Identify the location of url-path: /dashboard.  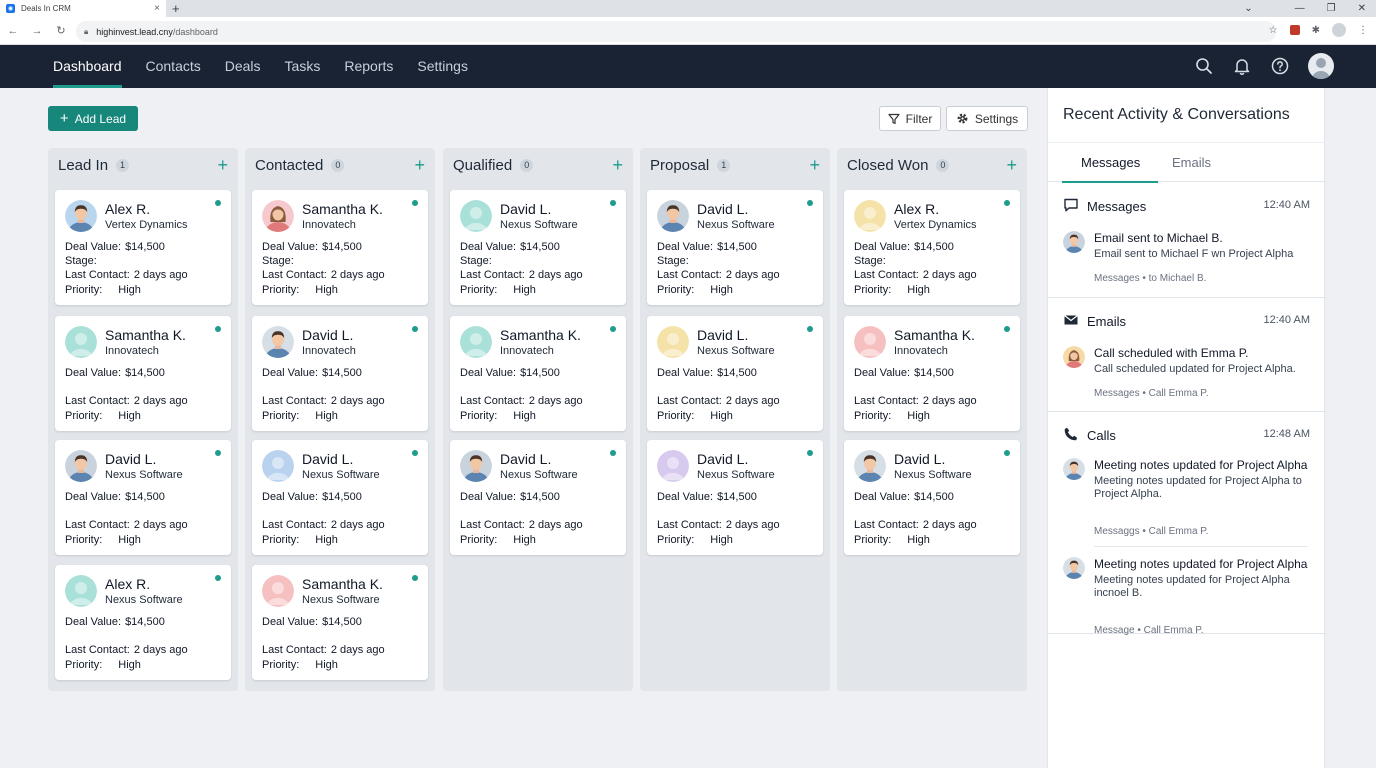
(195, 31).